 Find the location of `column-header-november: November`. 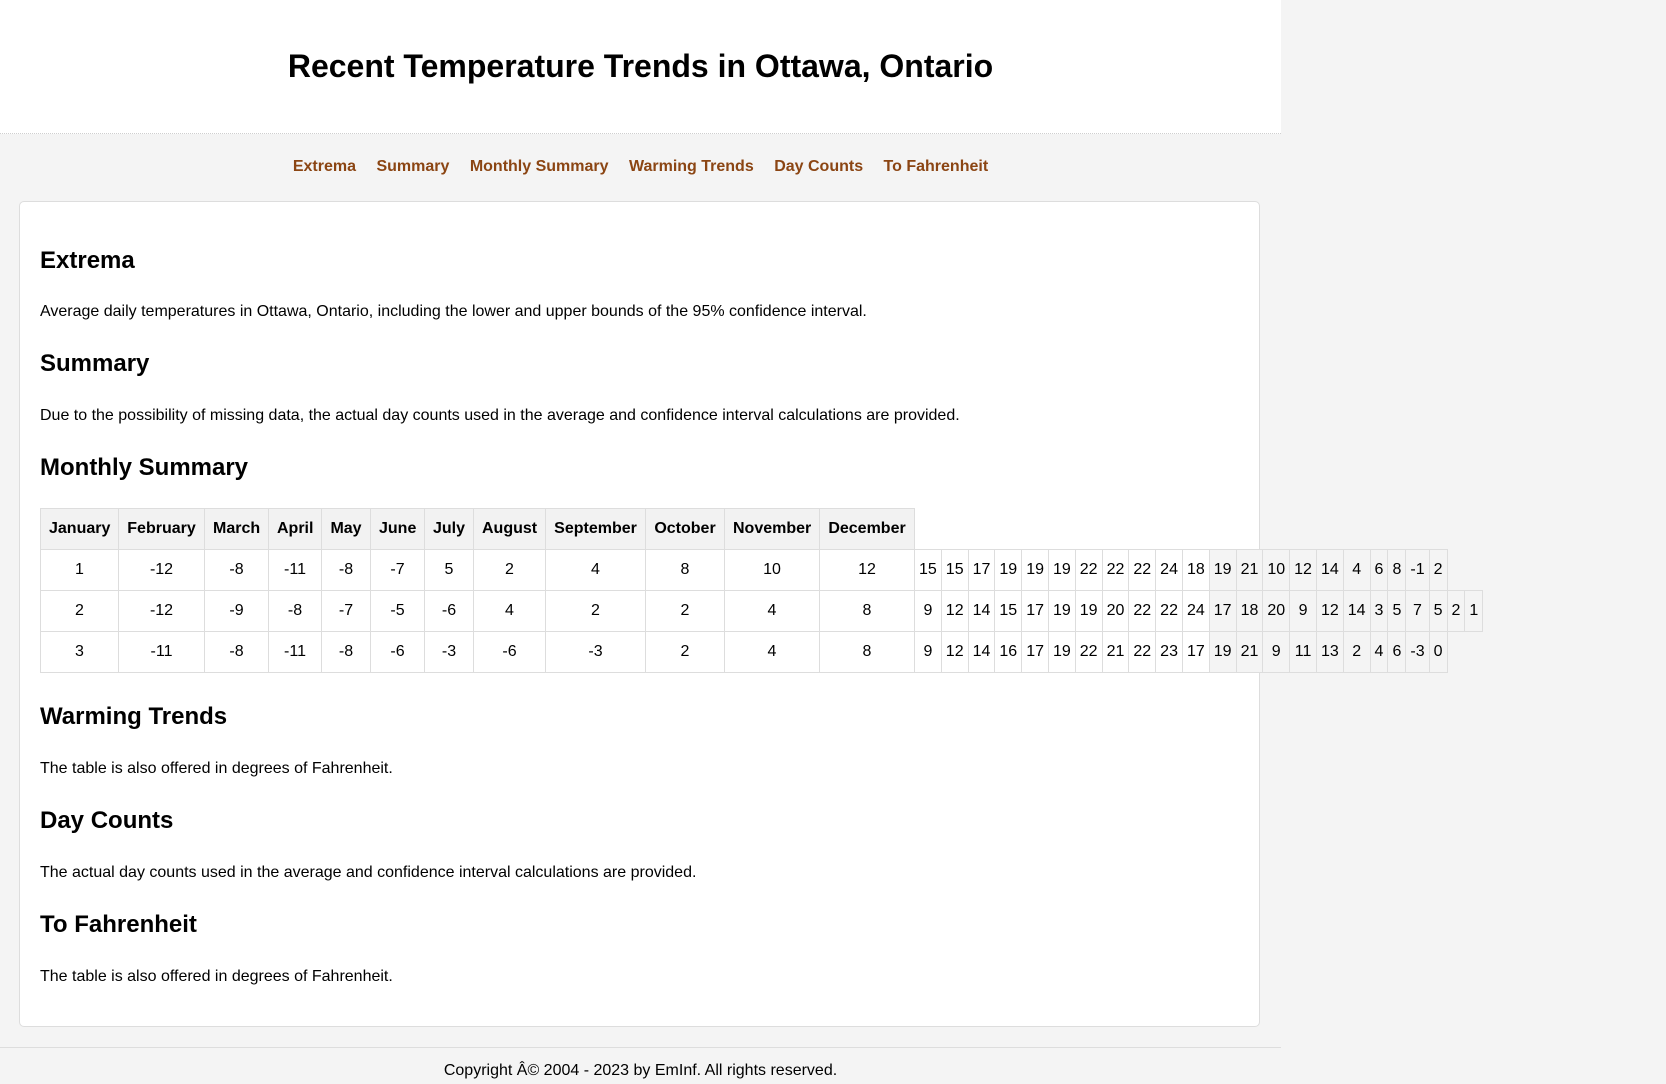

column-header-november: November is located at coordinates (772, 529).